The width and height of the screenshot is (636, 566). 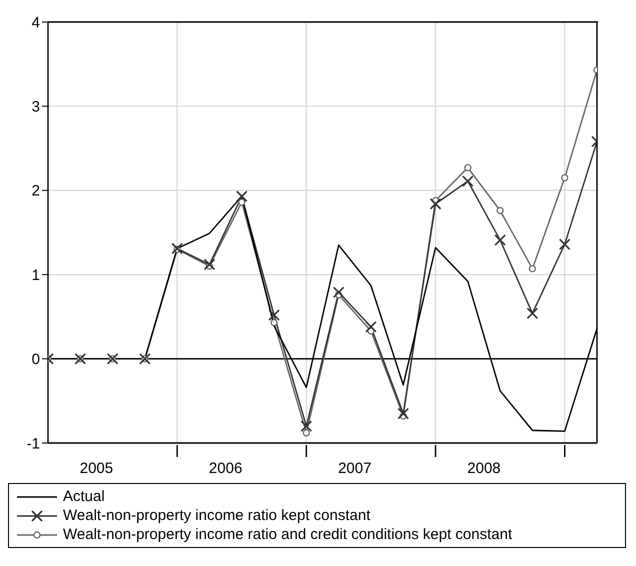 I want to click on y-tick-label: 0, so click(x=36, y=359).